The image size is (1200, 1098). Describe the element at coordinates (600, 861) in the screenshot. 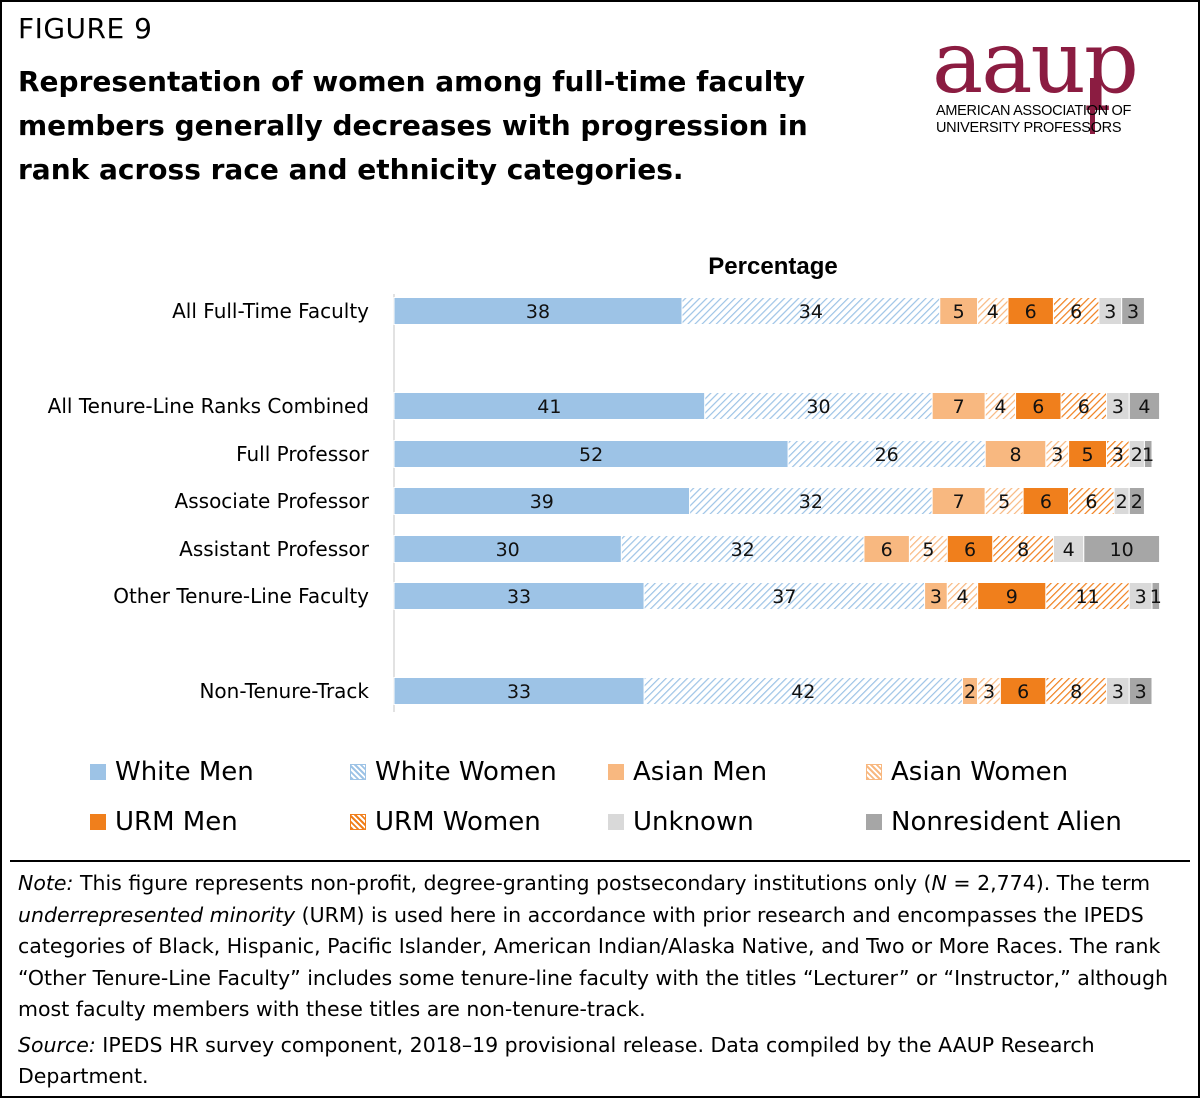

I see `divider` at that location.